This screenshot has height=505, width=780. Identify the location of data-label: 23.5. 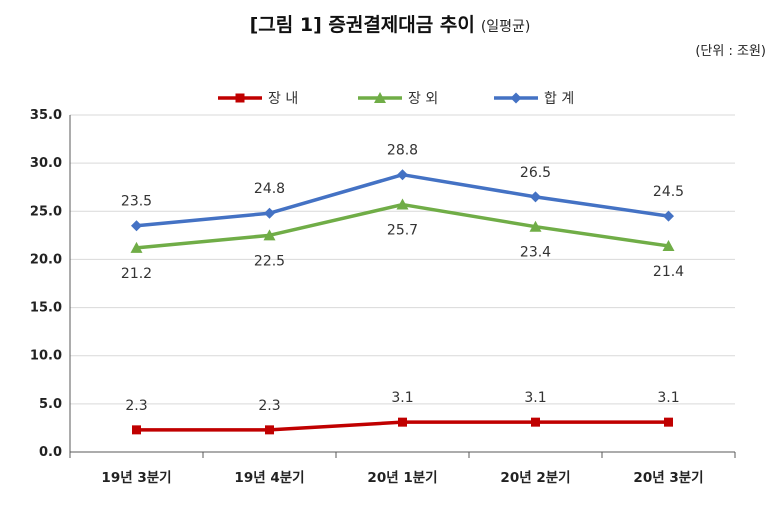
(136, 202).